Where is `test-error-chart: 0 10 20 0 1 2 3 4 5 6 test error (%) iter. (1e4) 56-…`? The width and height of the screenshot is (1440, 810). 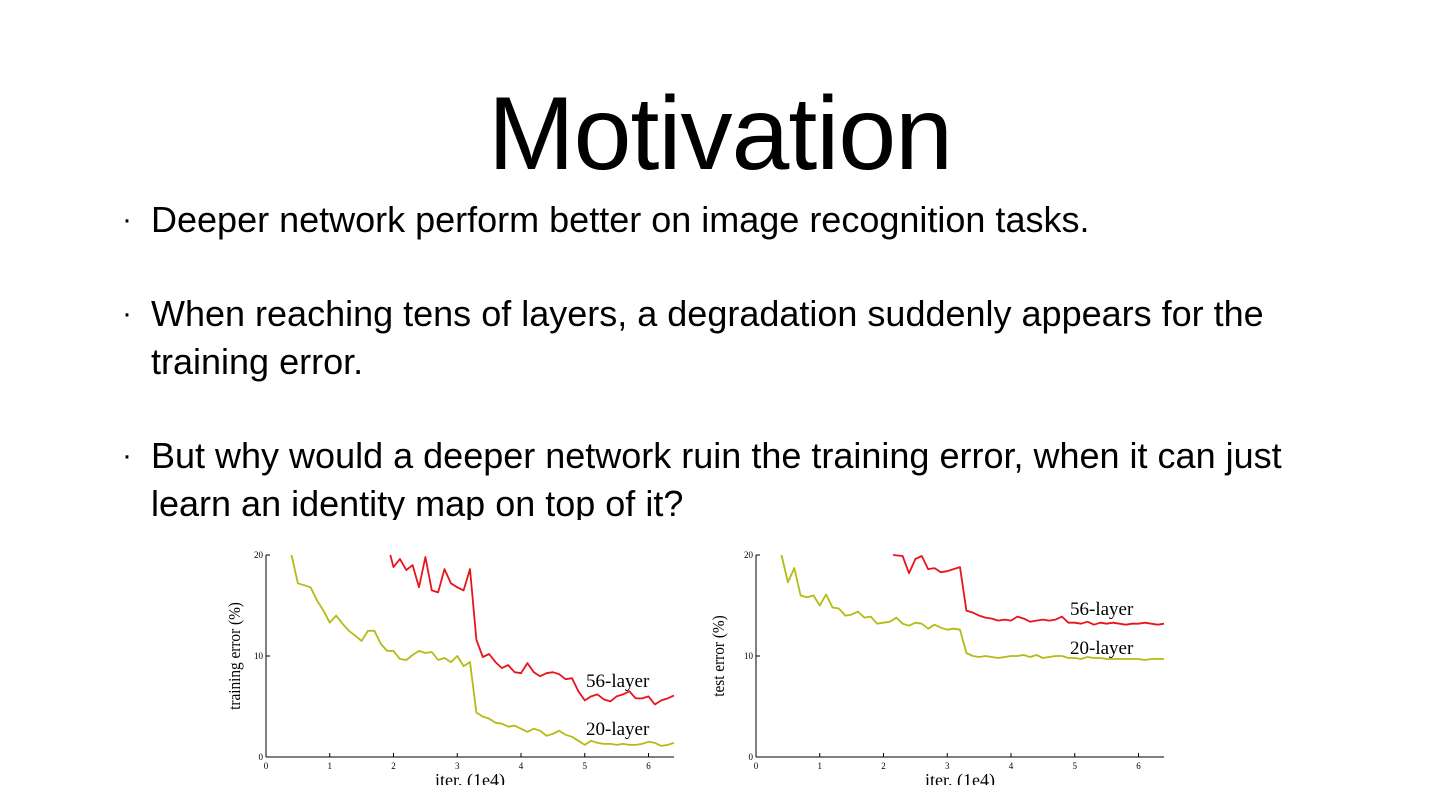 test-error-chart: 0 10 20 0 1 2 3 4 5 6 test error (%) iter. (1e4) 56-… is located at coordinates (938, 665).